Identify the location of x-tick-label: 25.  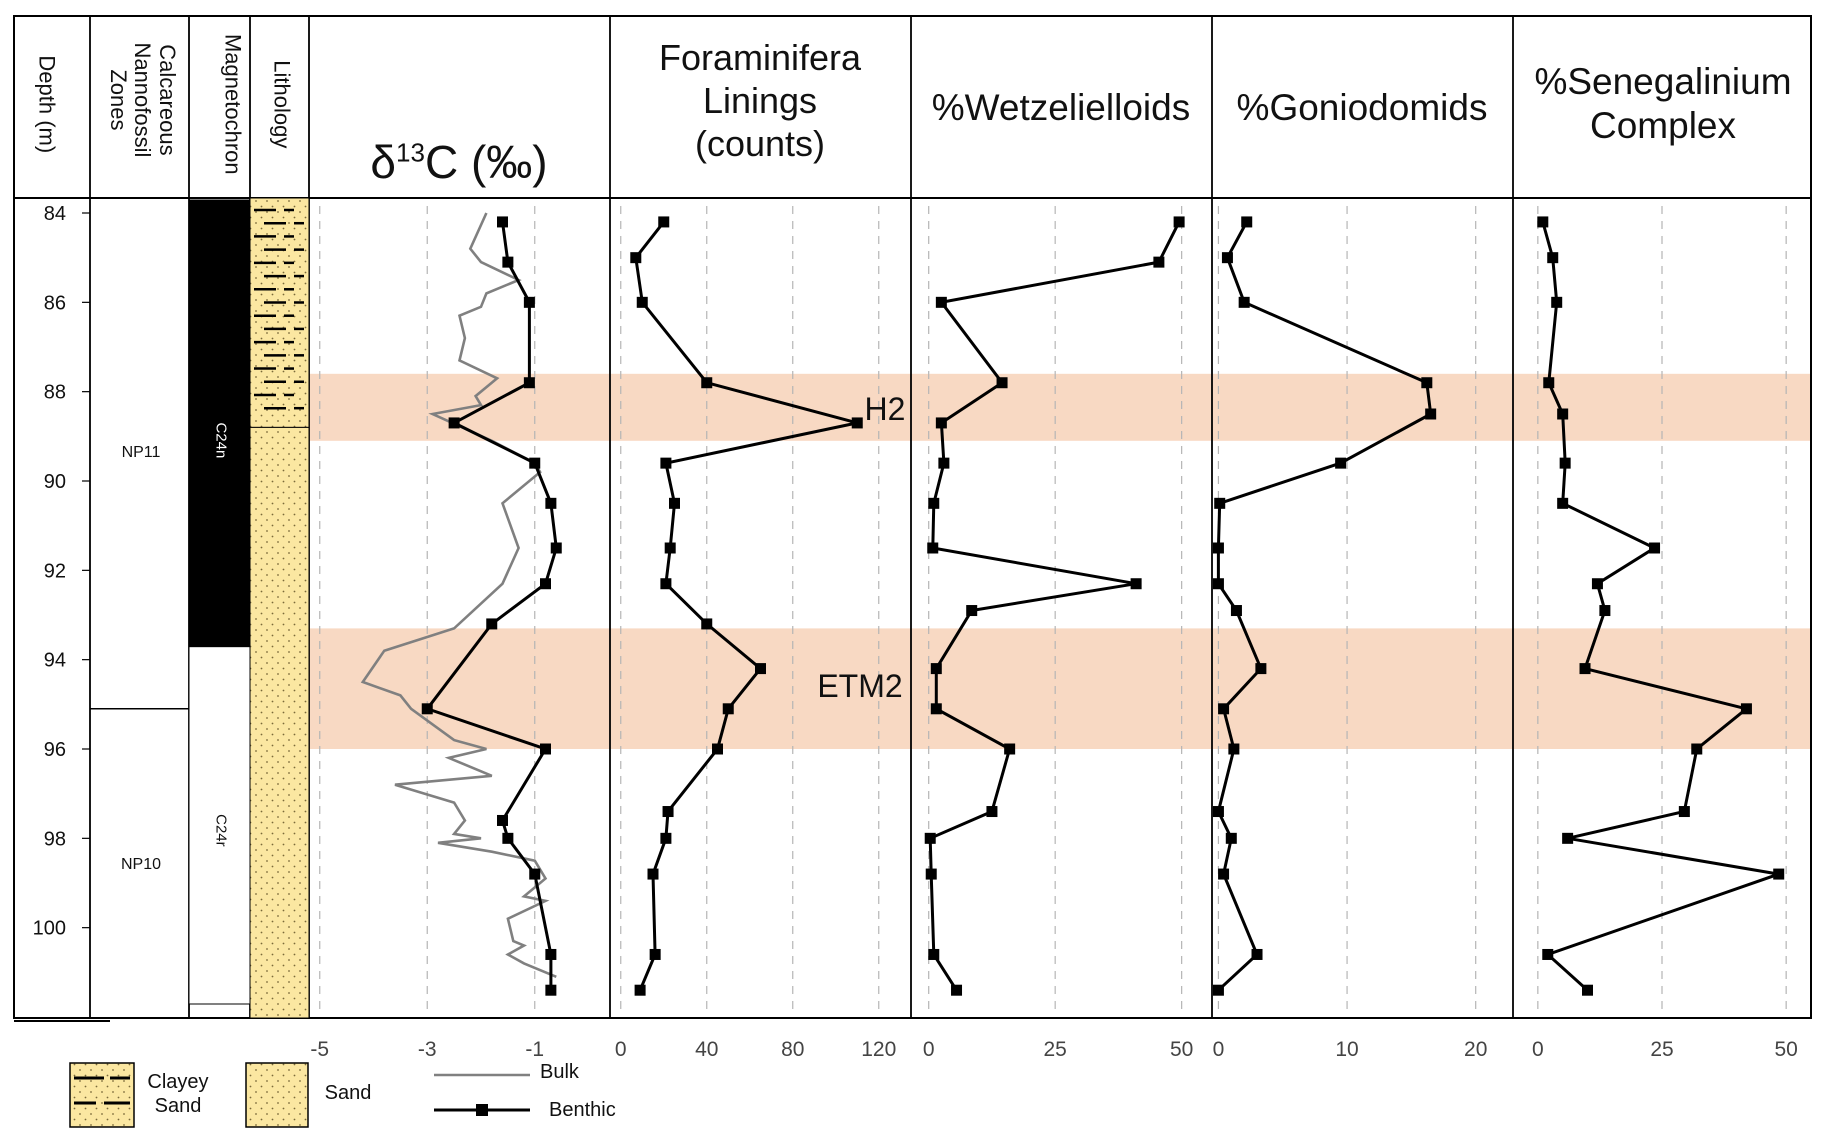
(1054, 1049).